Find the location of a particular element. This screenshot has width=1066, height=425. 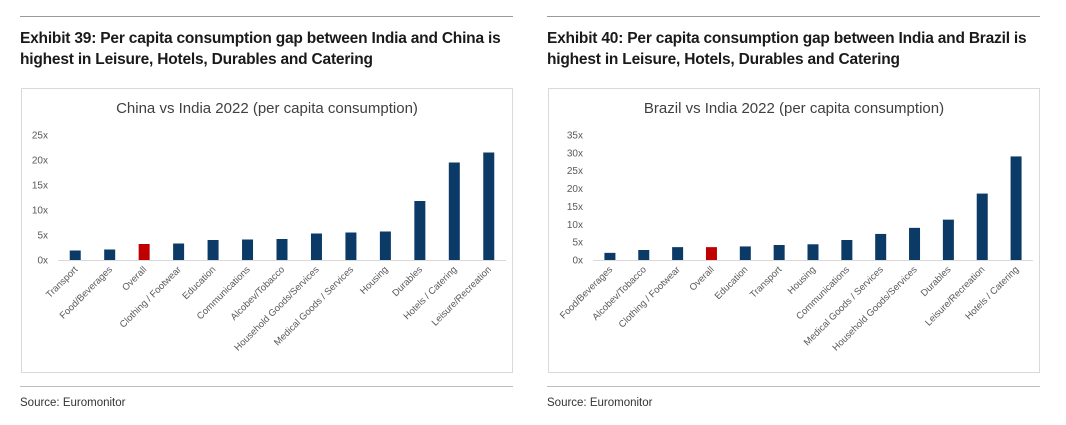

y-tick-label: 35x is located at coordinates (575, 136).